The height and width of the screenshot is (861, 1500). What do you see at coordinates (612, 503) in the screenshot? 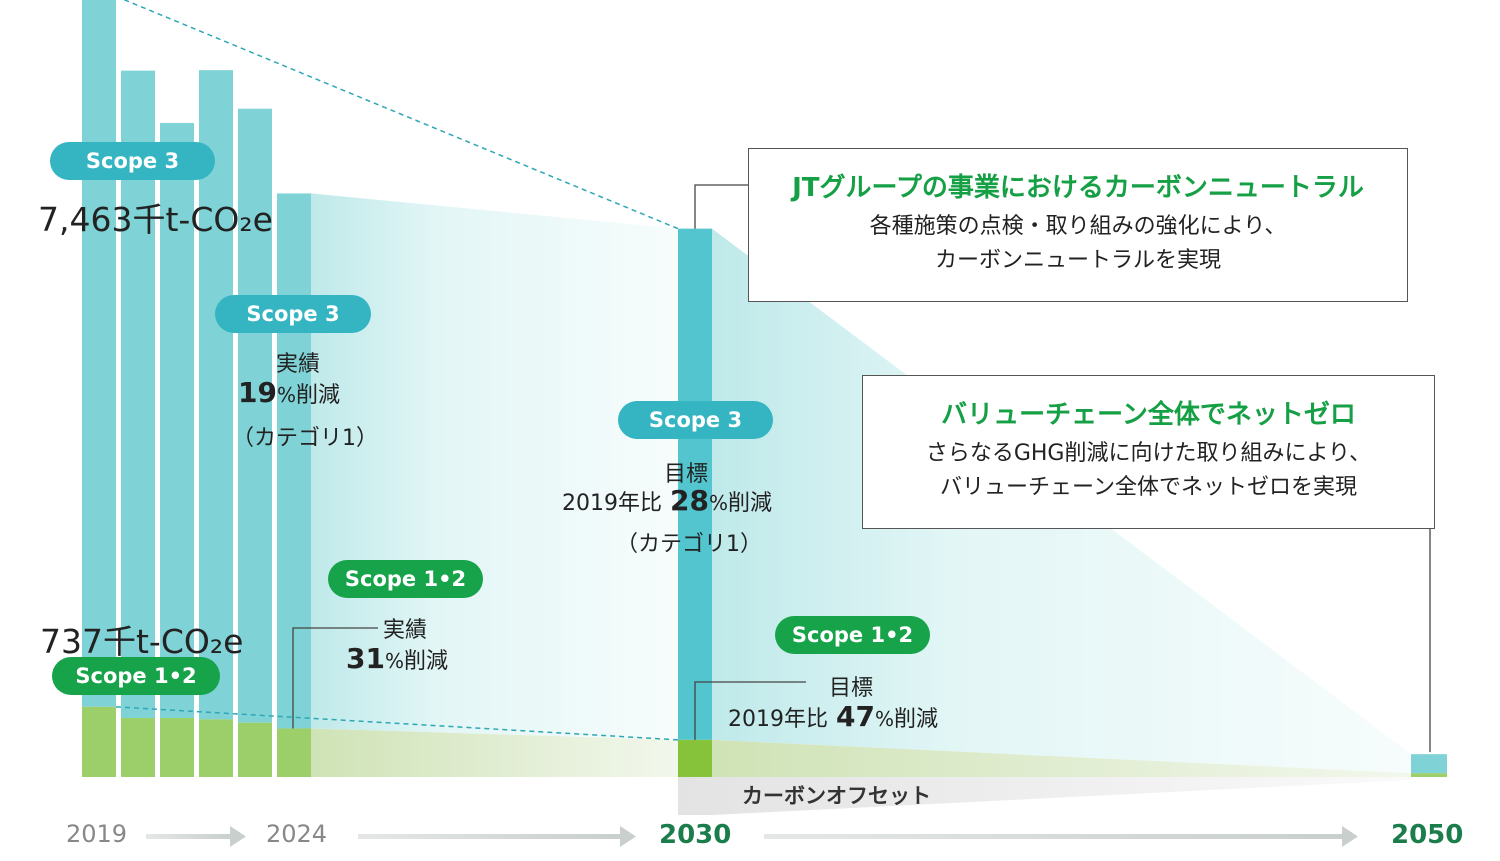
I see `scope3-target-vs2019: 2019年比` at bounding box center [612, 503].